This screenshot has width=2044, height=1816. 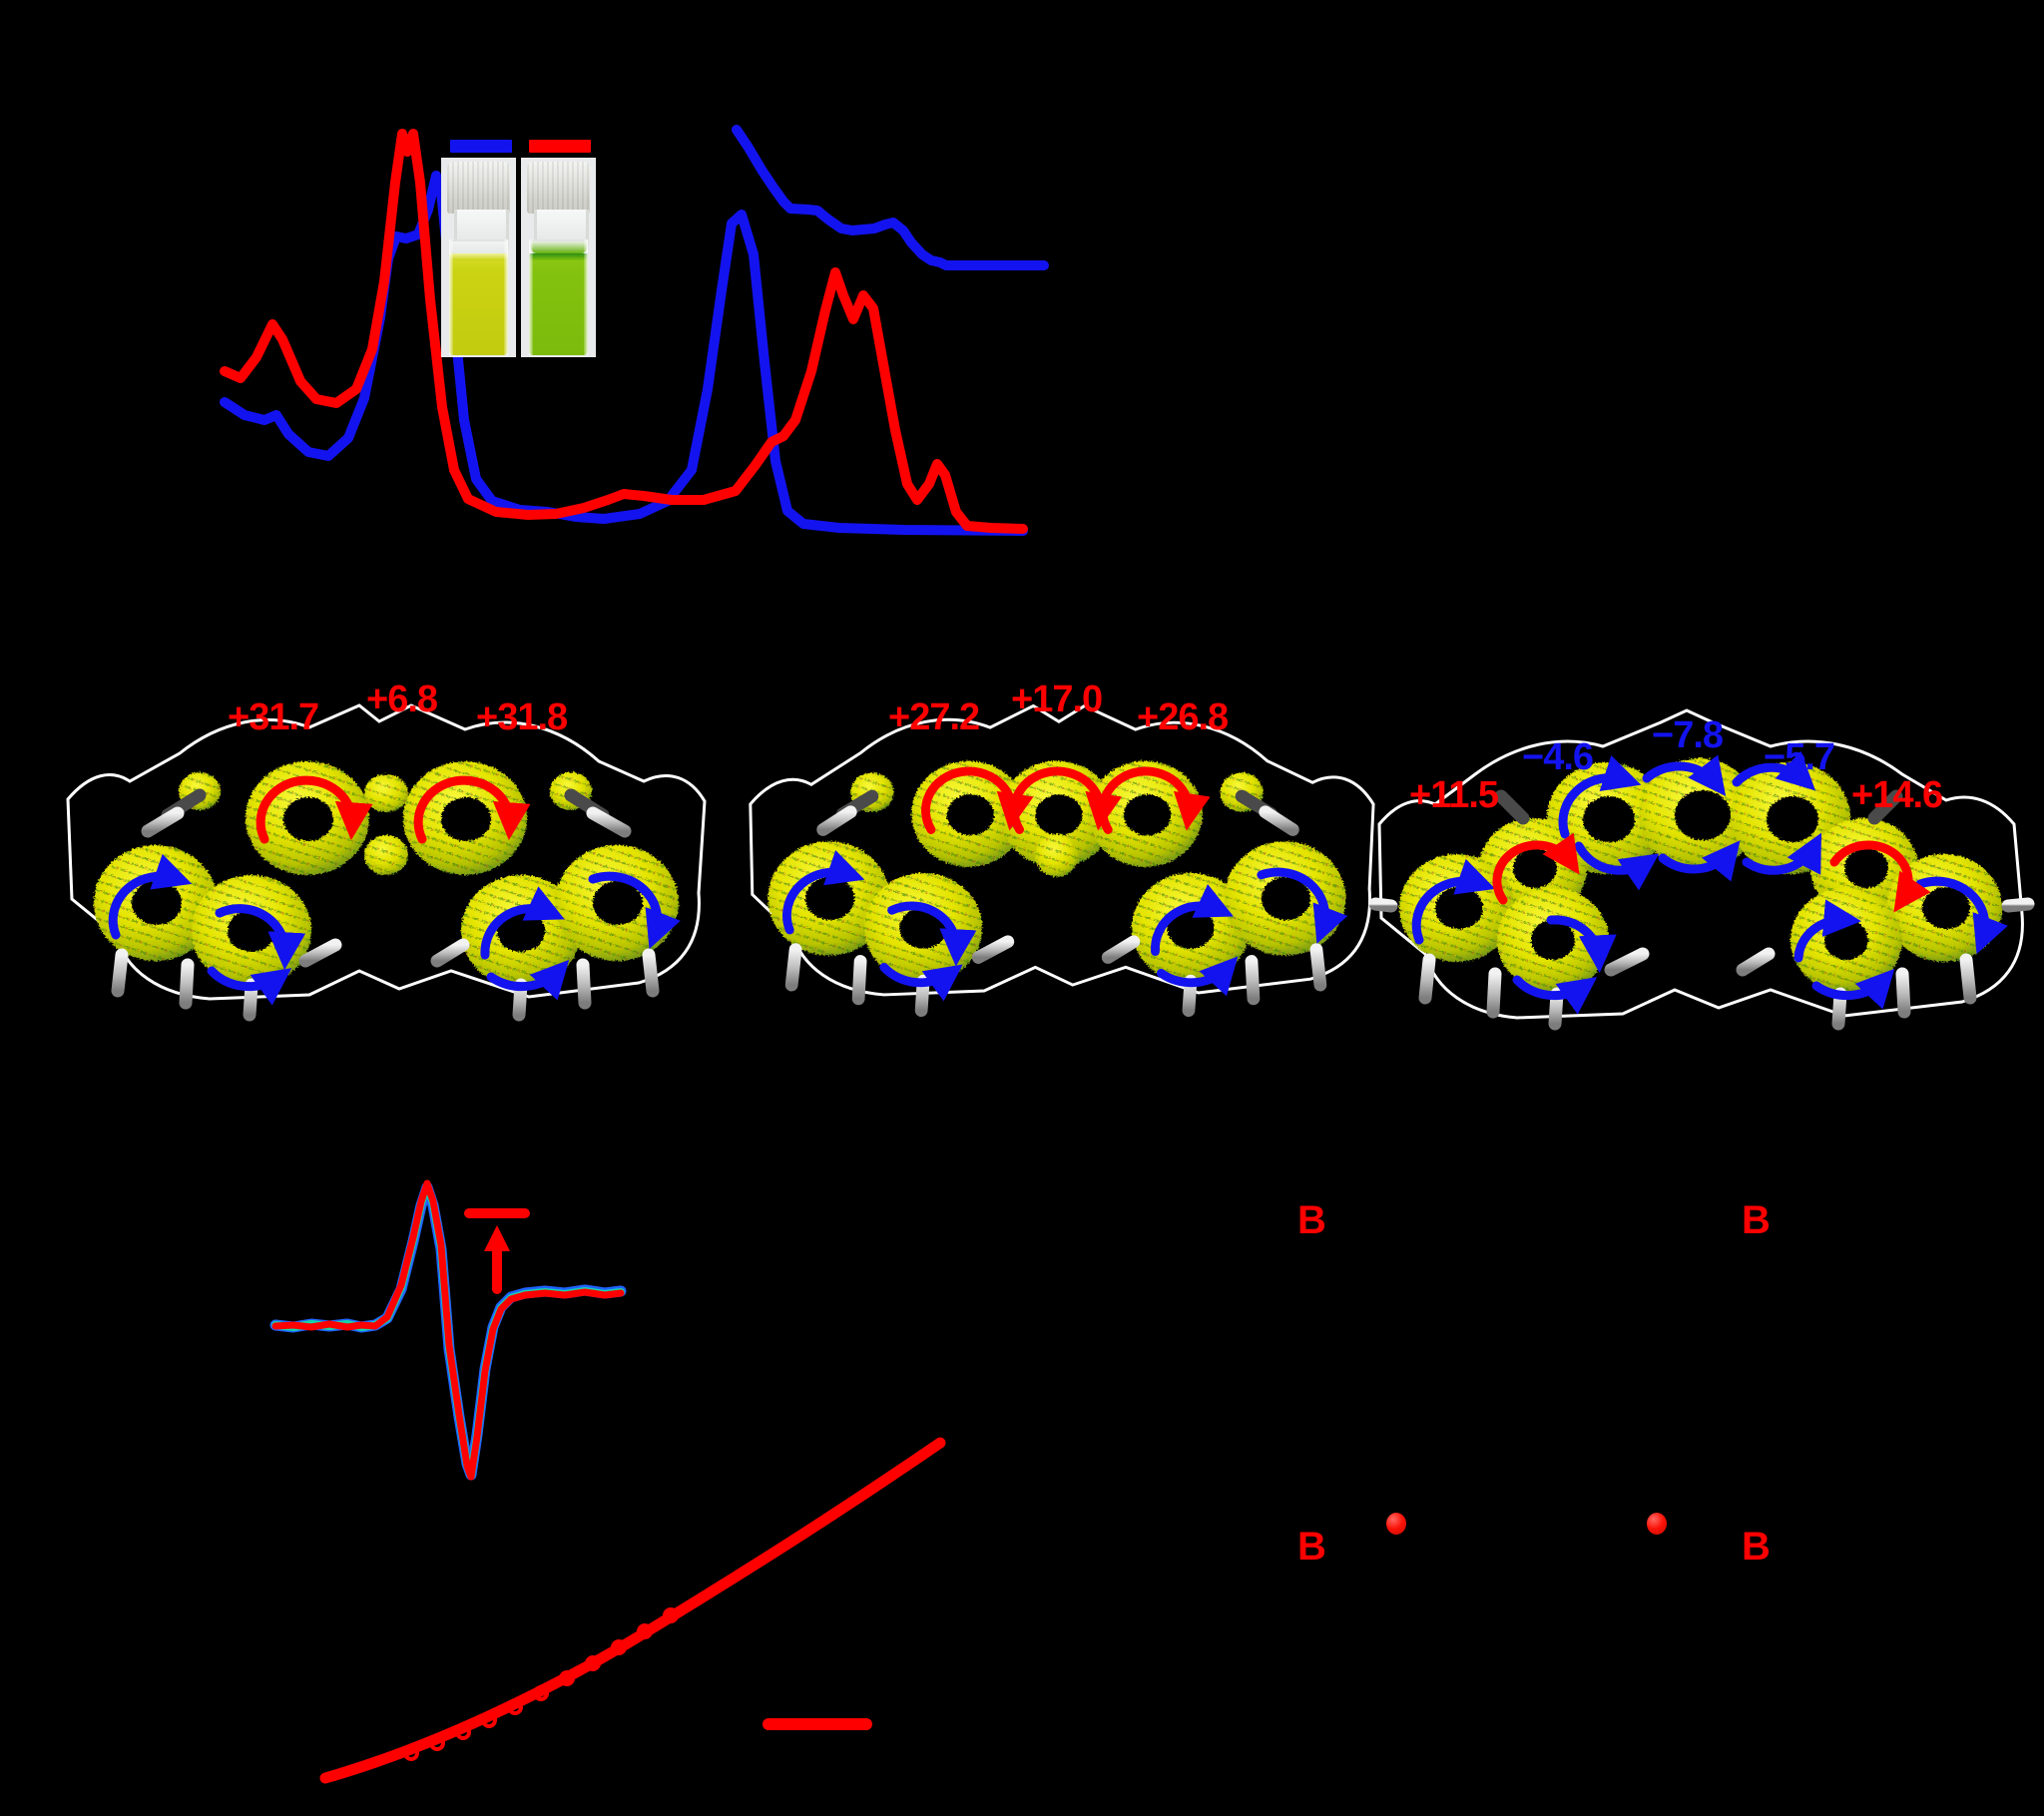 I want to click on nics-label: +6.8, so click(x=402, y=699).